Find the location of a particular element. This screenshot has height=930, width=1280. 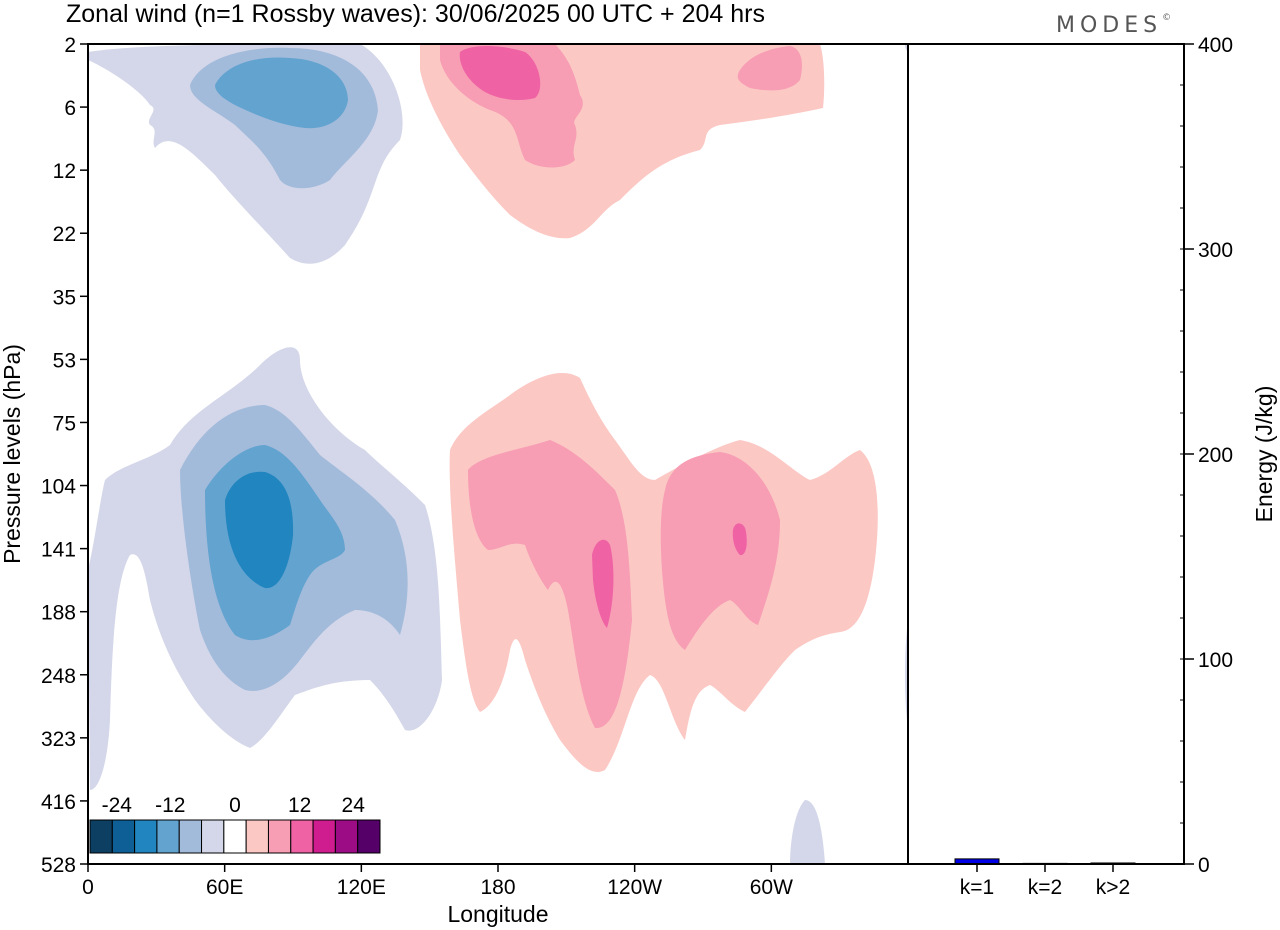

y-tick-label: 416 is located at coordinates (58, 802).